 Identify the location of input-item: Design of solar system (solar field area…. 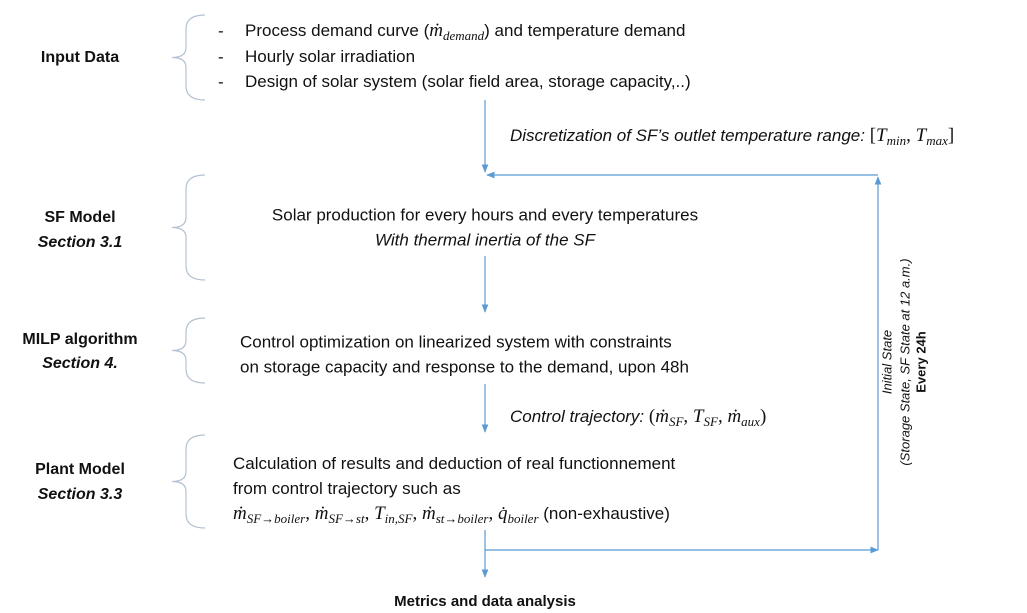
(468, 81).